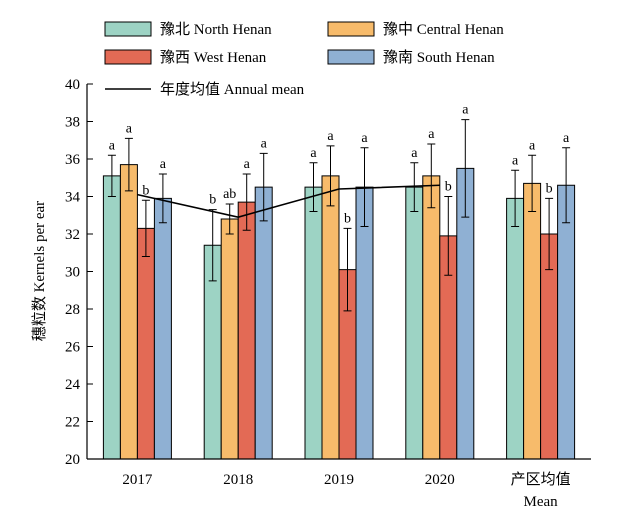  What do you see at coordinates (346, 490) in the screenshot?
I see `x-axis-categories: 2017 2018 2019 2020 产区均值 Mean` at bounding box center [346, 490].